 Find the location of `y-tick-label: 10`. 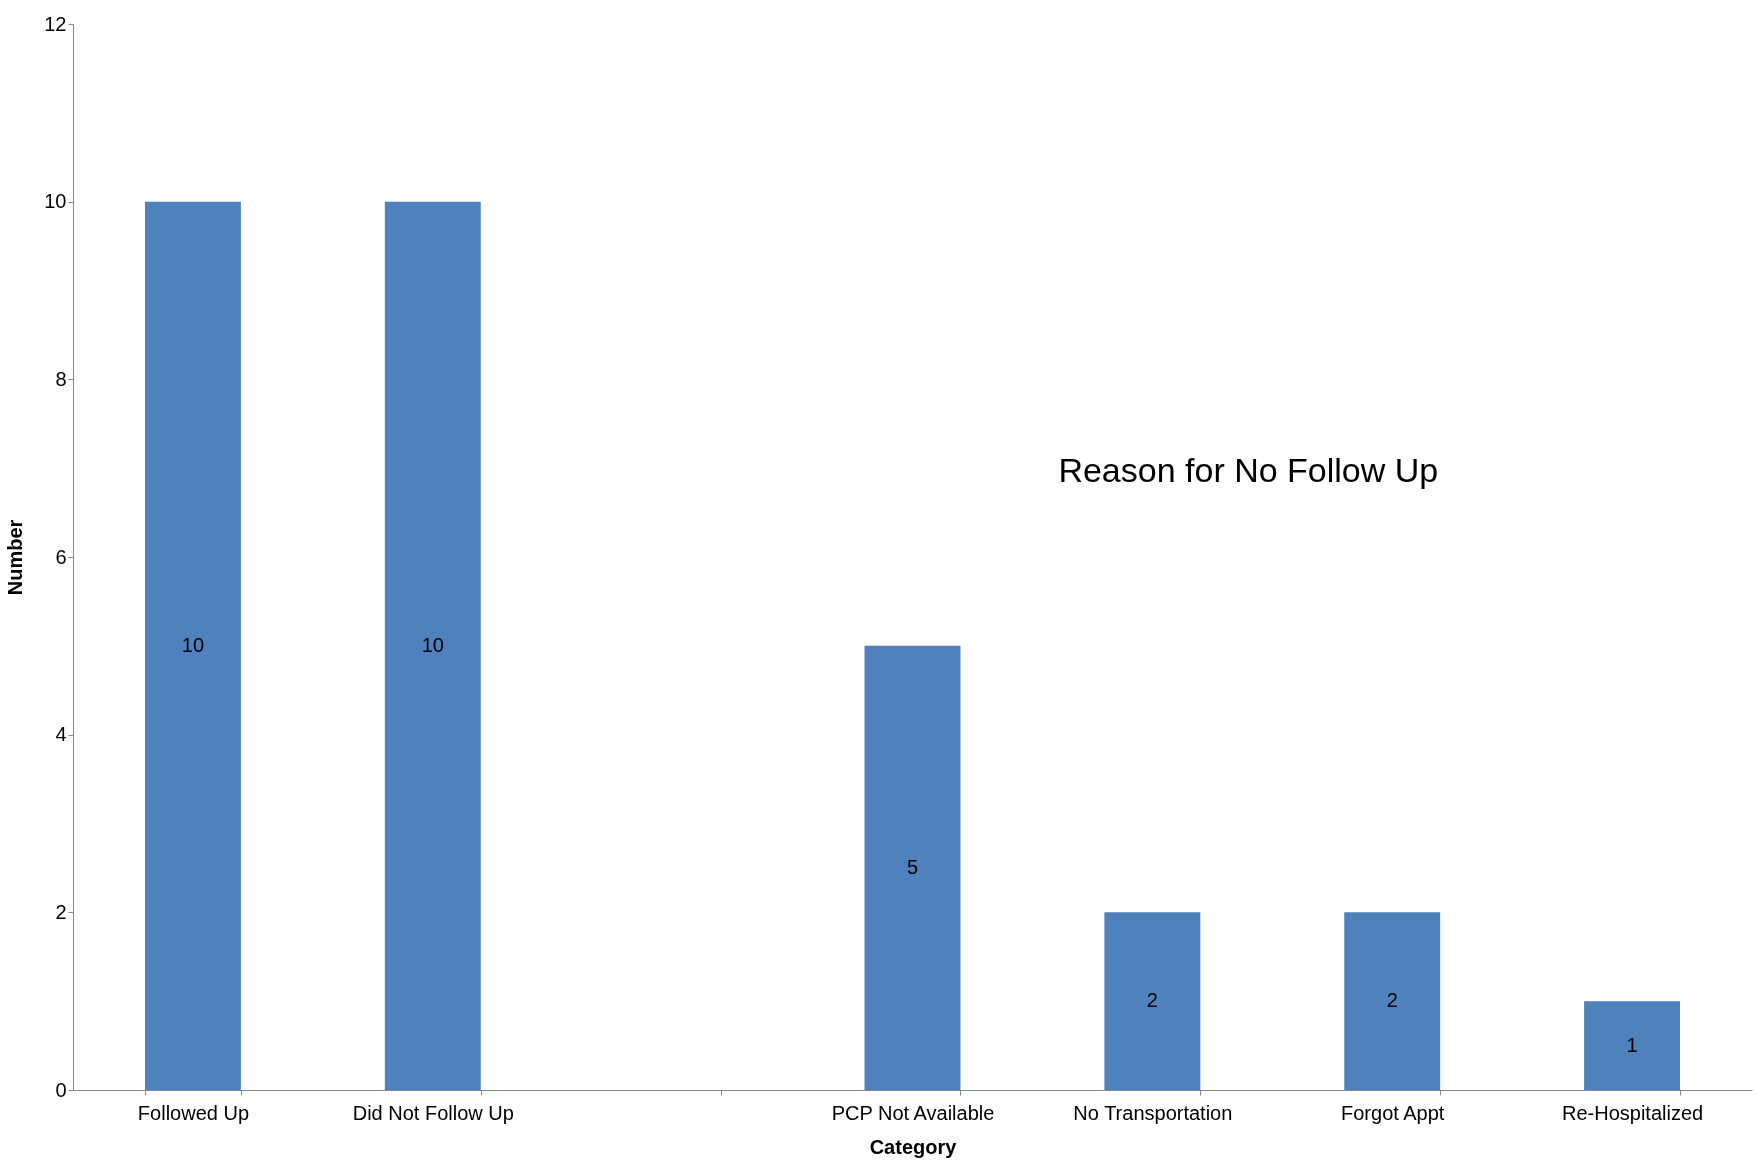

y-tick-label: 10 is located at coordinates (55, 201).